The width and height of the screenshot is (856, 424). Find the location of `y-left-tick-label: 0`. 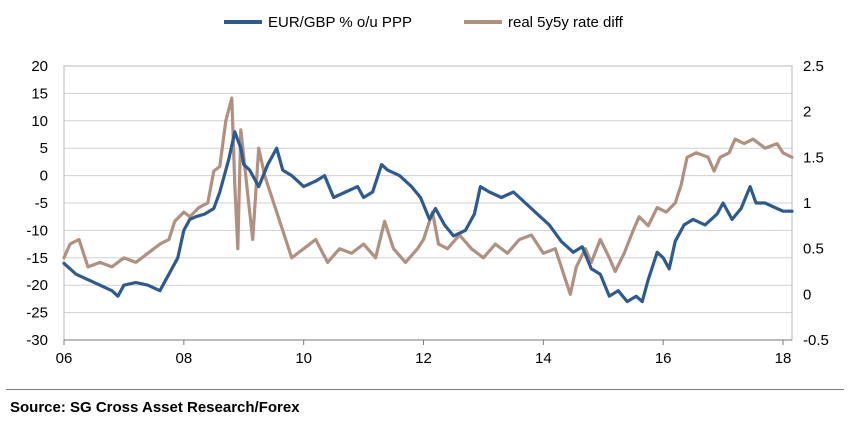

y-left-tick-label: 0 is located at coordinates (44, 176).